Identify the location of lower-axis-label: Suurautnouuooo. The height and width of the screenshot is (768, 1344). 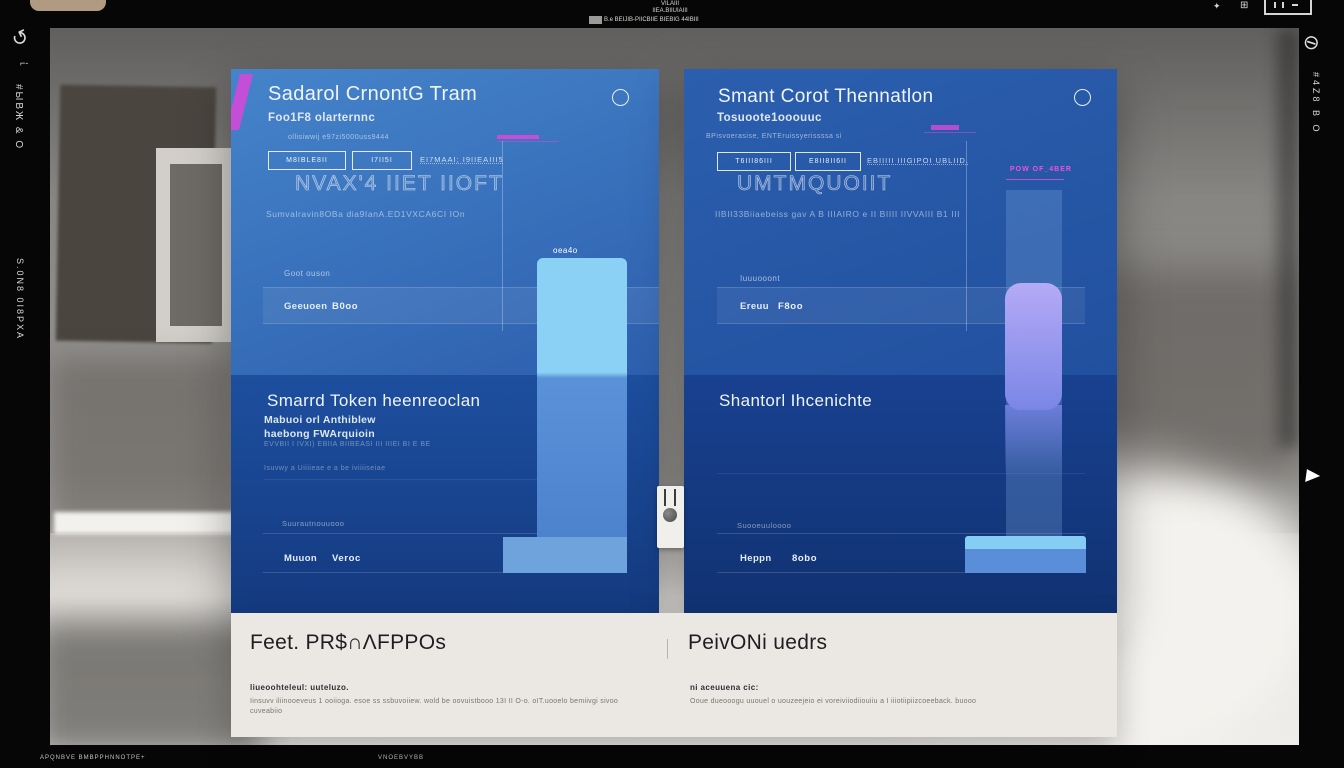
(313, 523).